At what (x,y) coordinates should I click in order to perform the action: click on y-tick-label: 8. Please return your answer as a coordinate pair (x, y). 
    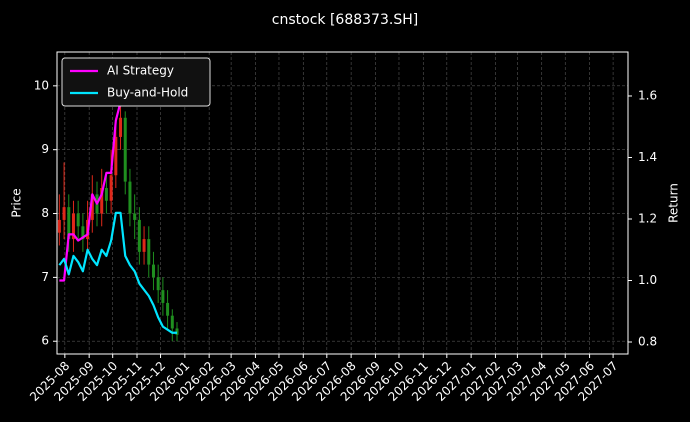
    Looking at the image, I should click on (45, 213).